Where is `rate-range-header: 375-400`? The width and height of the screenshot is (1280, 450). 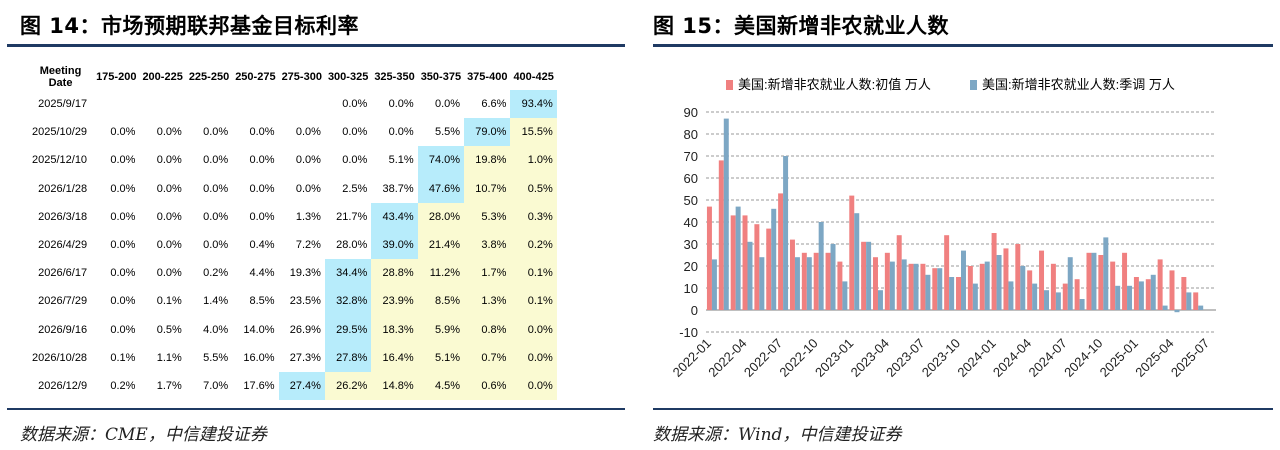 rate-range-header: 375-400 is located at coordinates (487, 77).